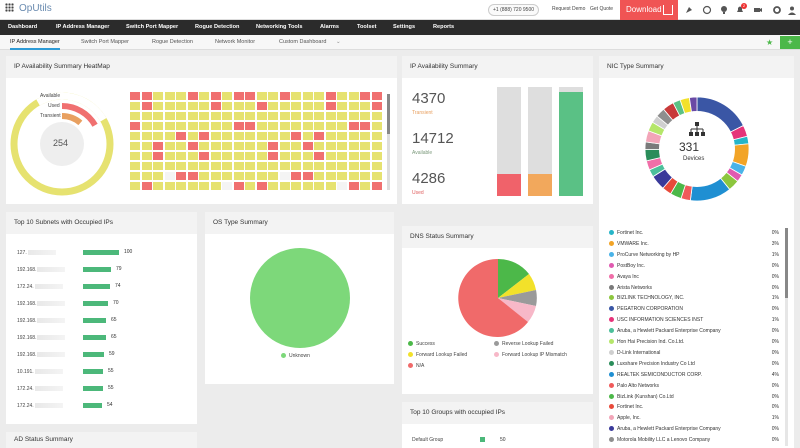 This screenshot has height=448, width=800. Describe the element at coordinates (724, 10) in the screenshot. I see `bulb-icon` at that location.